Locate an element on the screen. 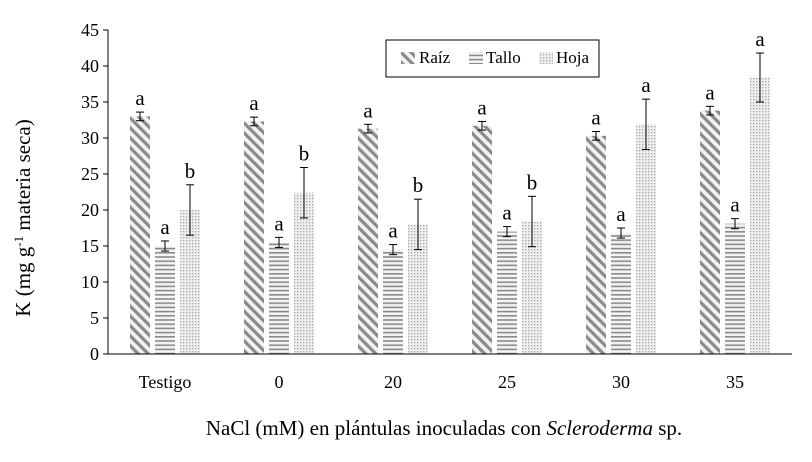 The image size is (812, 462). y-tick-label: 5 is located at coordinates (94, 318).